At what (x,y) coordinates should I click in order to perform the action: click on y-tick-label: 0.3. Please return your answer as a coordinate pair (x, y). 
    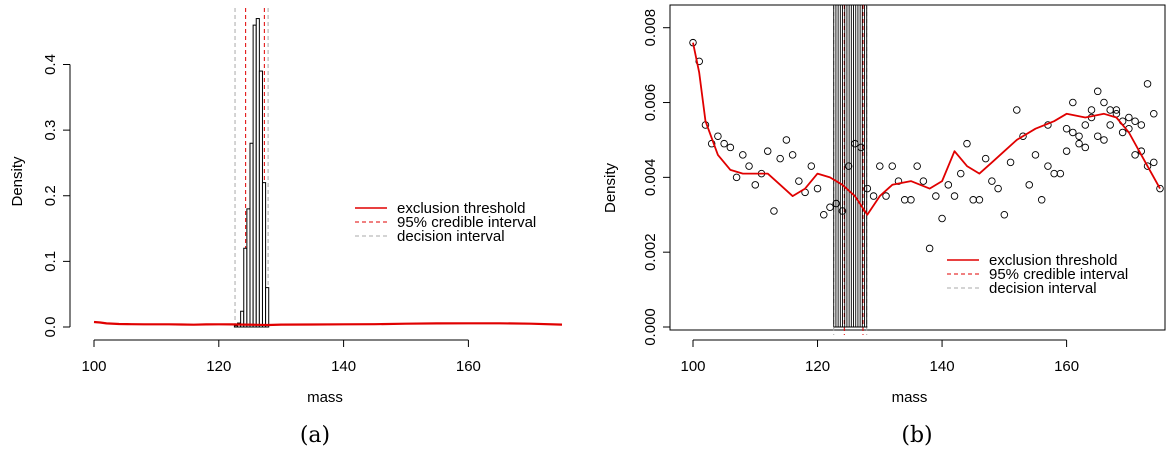
    Looking at the image, I should click on (50, 130).